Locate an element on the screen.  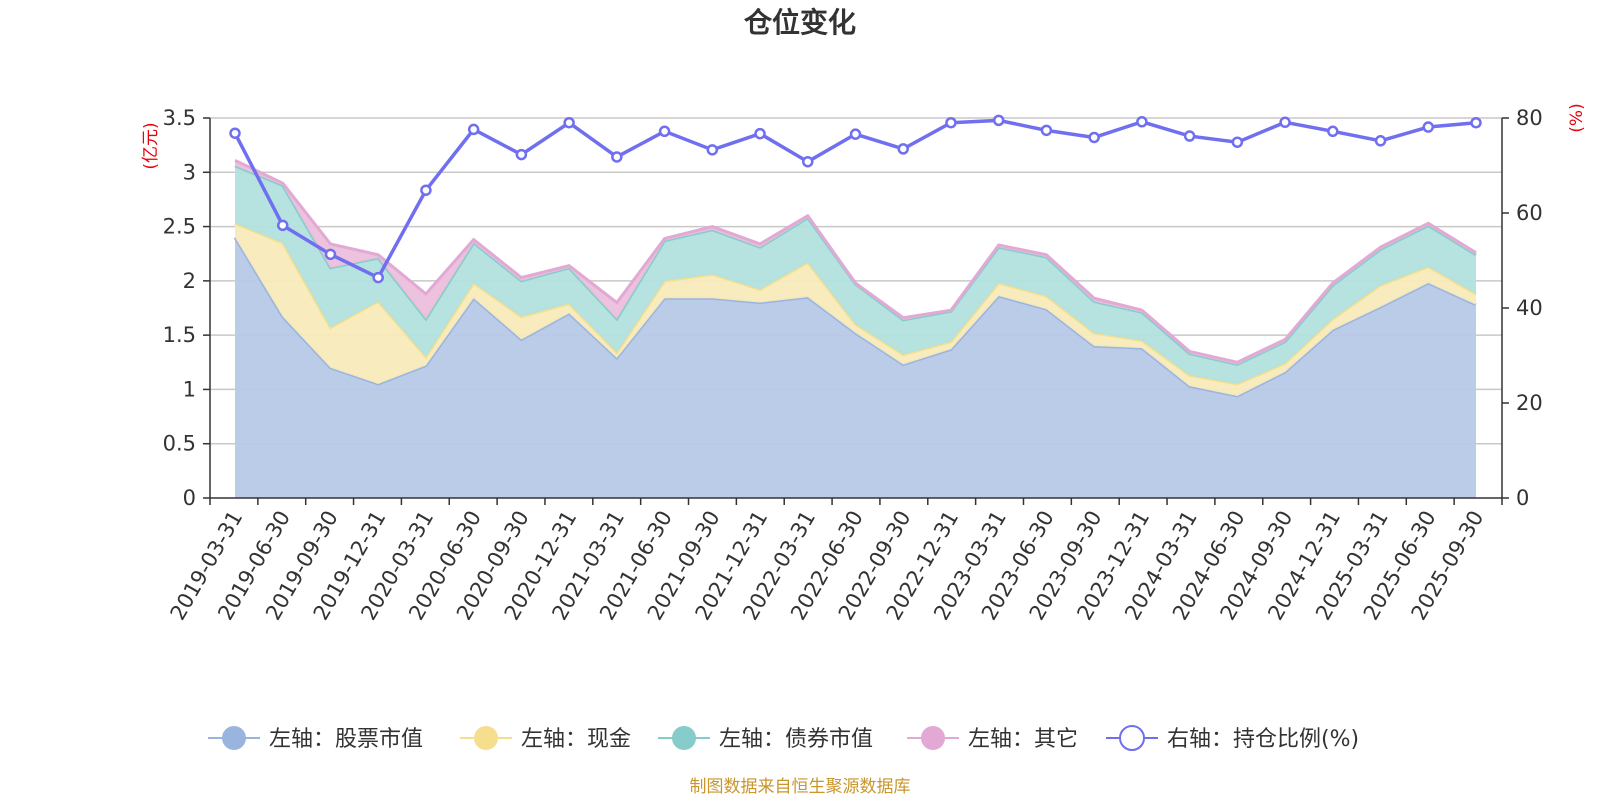
left-tick-label: 3 is located at coordinates (189, 172).